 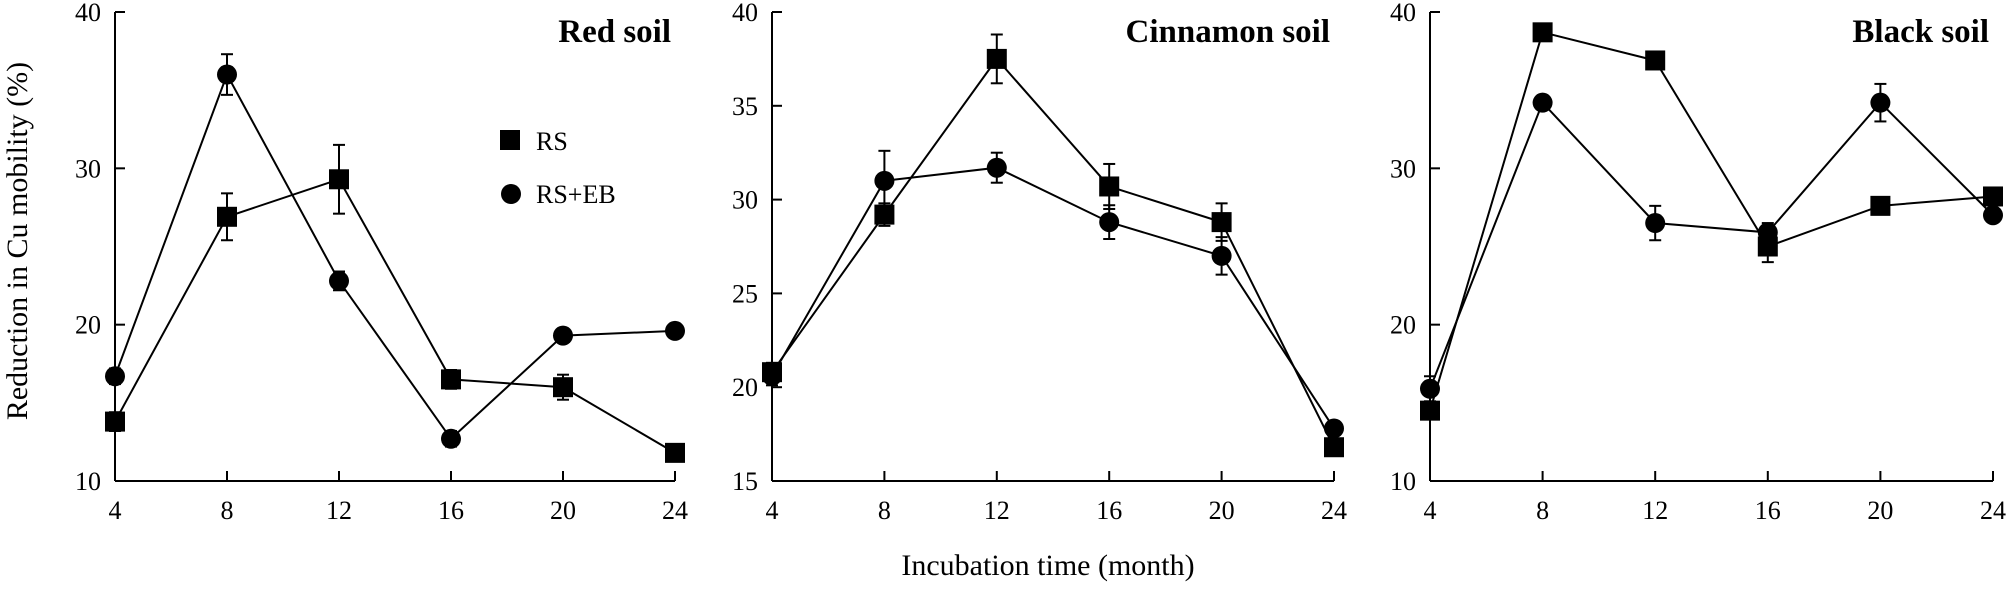 What do you see at coordinates (1403, 481) in the screenshot?
I see `black-soil-y-tick-label: 10` at bounding box center [1403, 481].